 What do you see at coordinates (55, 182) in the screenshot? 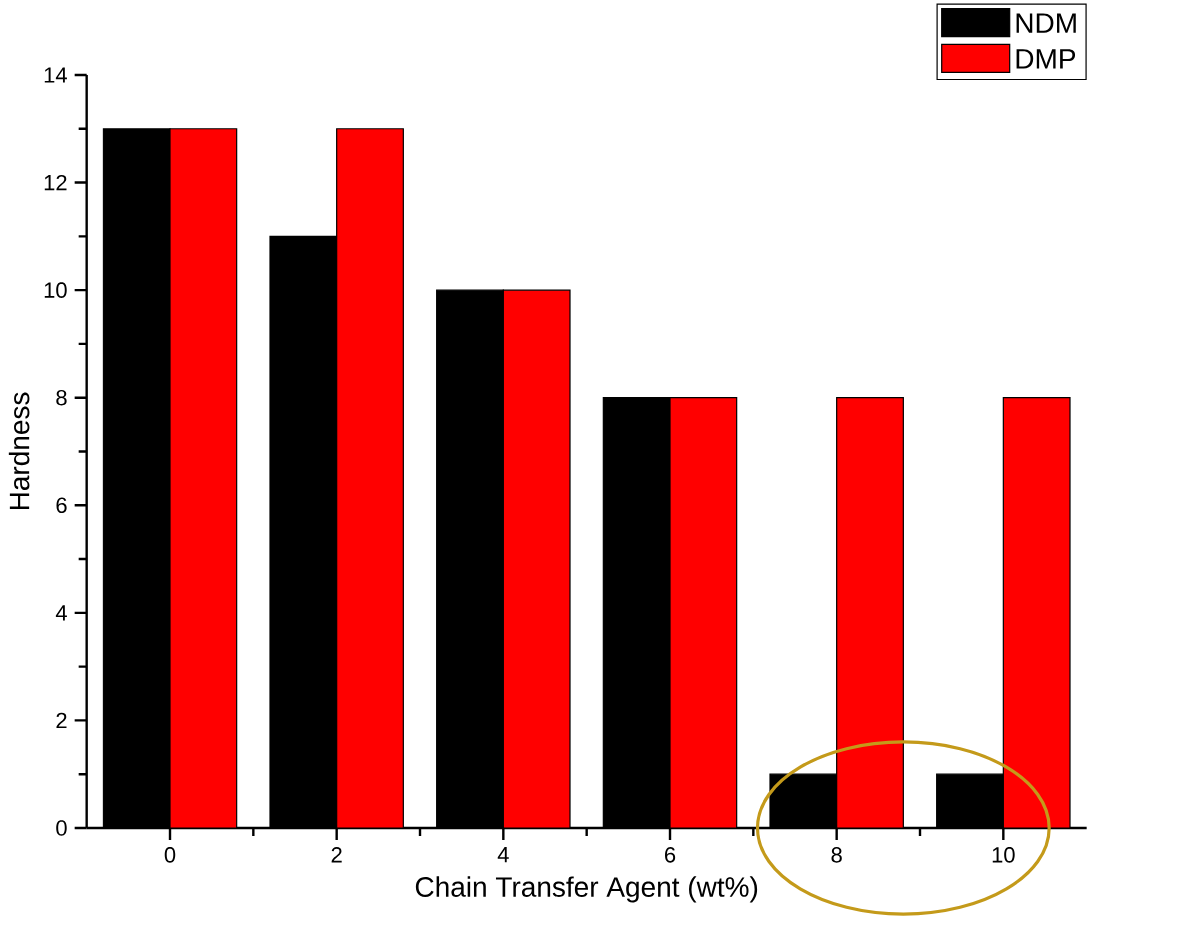
I see `y-tick-label: 12` at bounding box center [55, 182].